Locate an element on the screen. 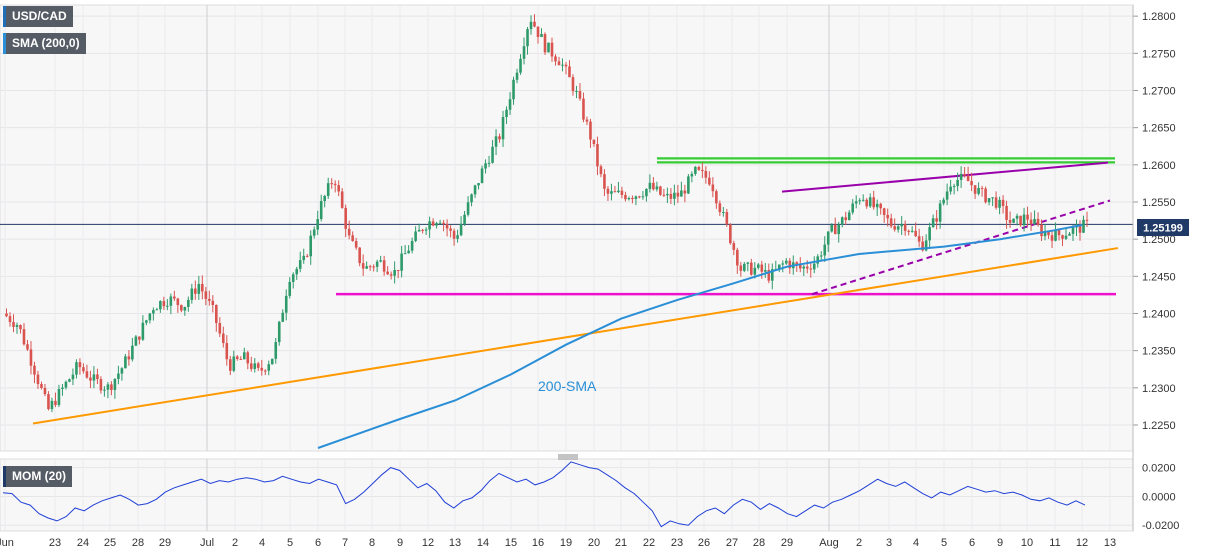  price-tick-label: 1.2550 is located at coordinates (1159, 203).